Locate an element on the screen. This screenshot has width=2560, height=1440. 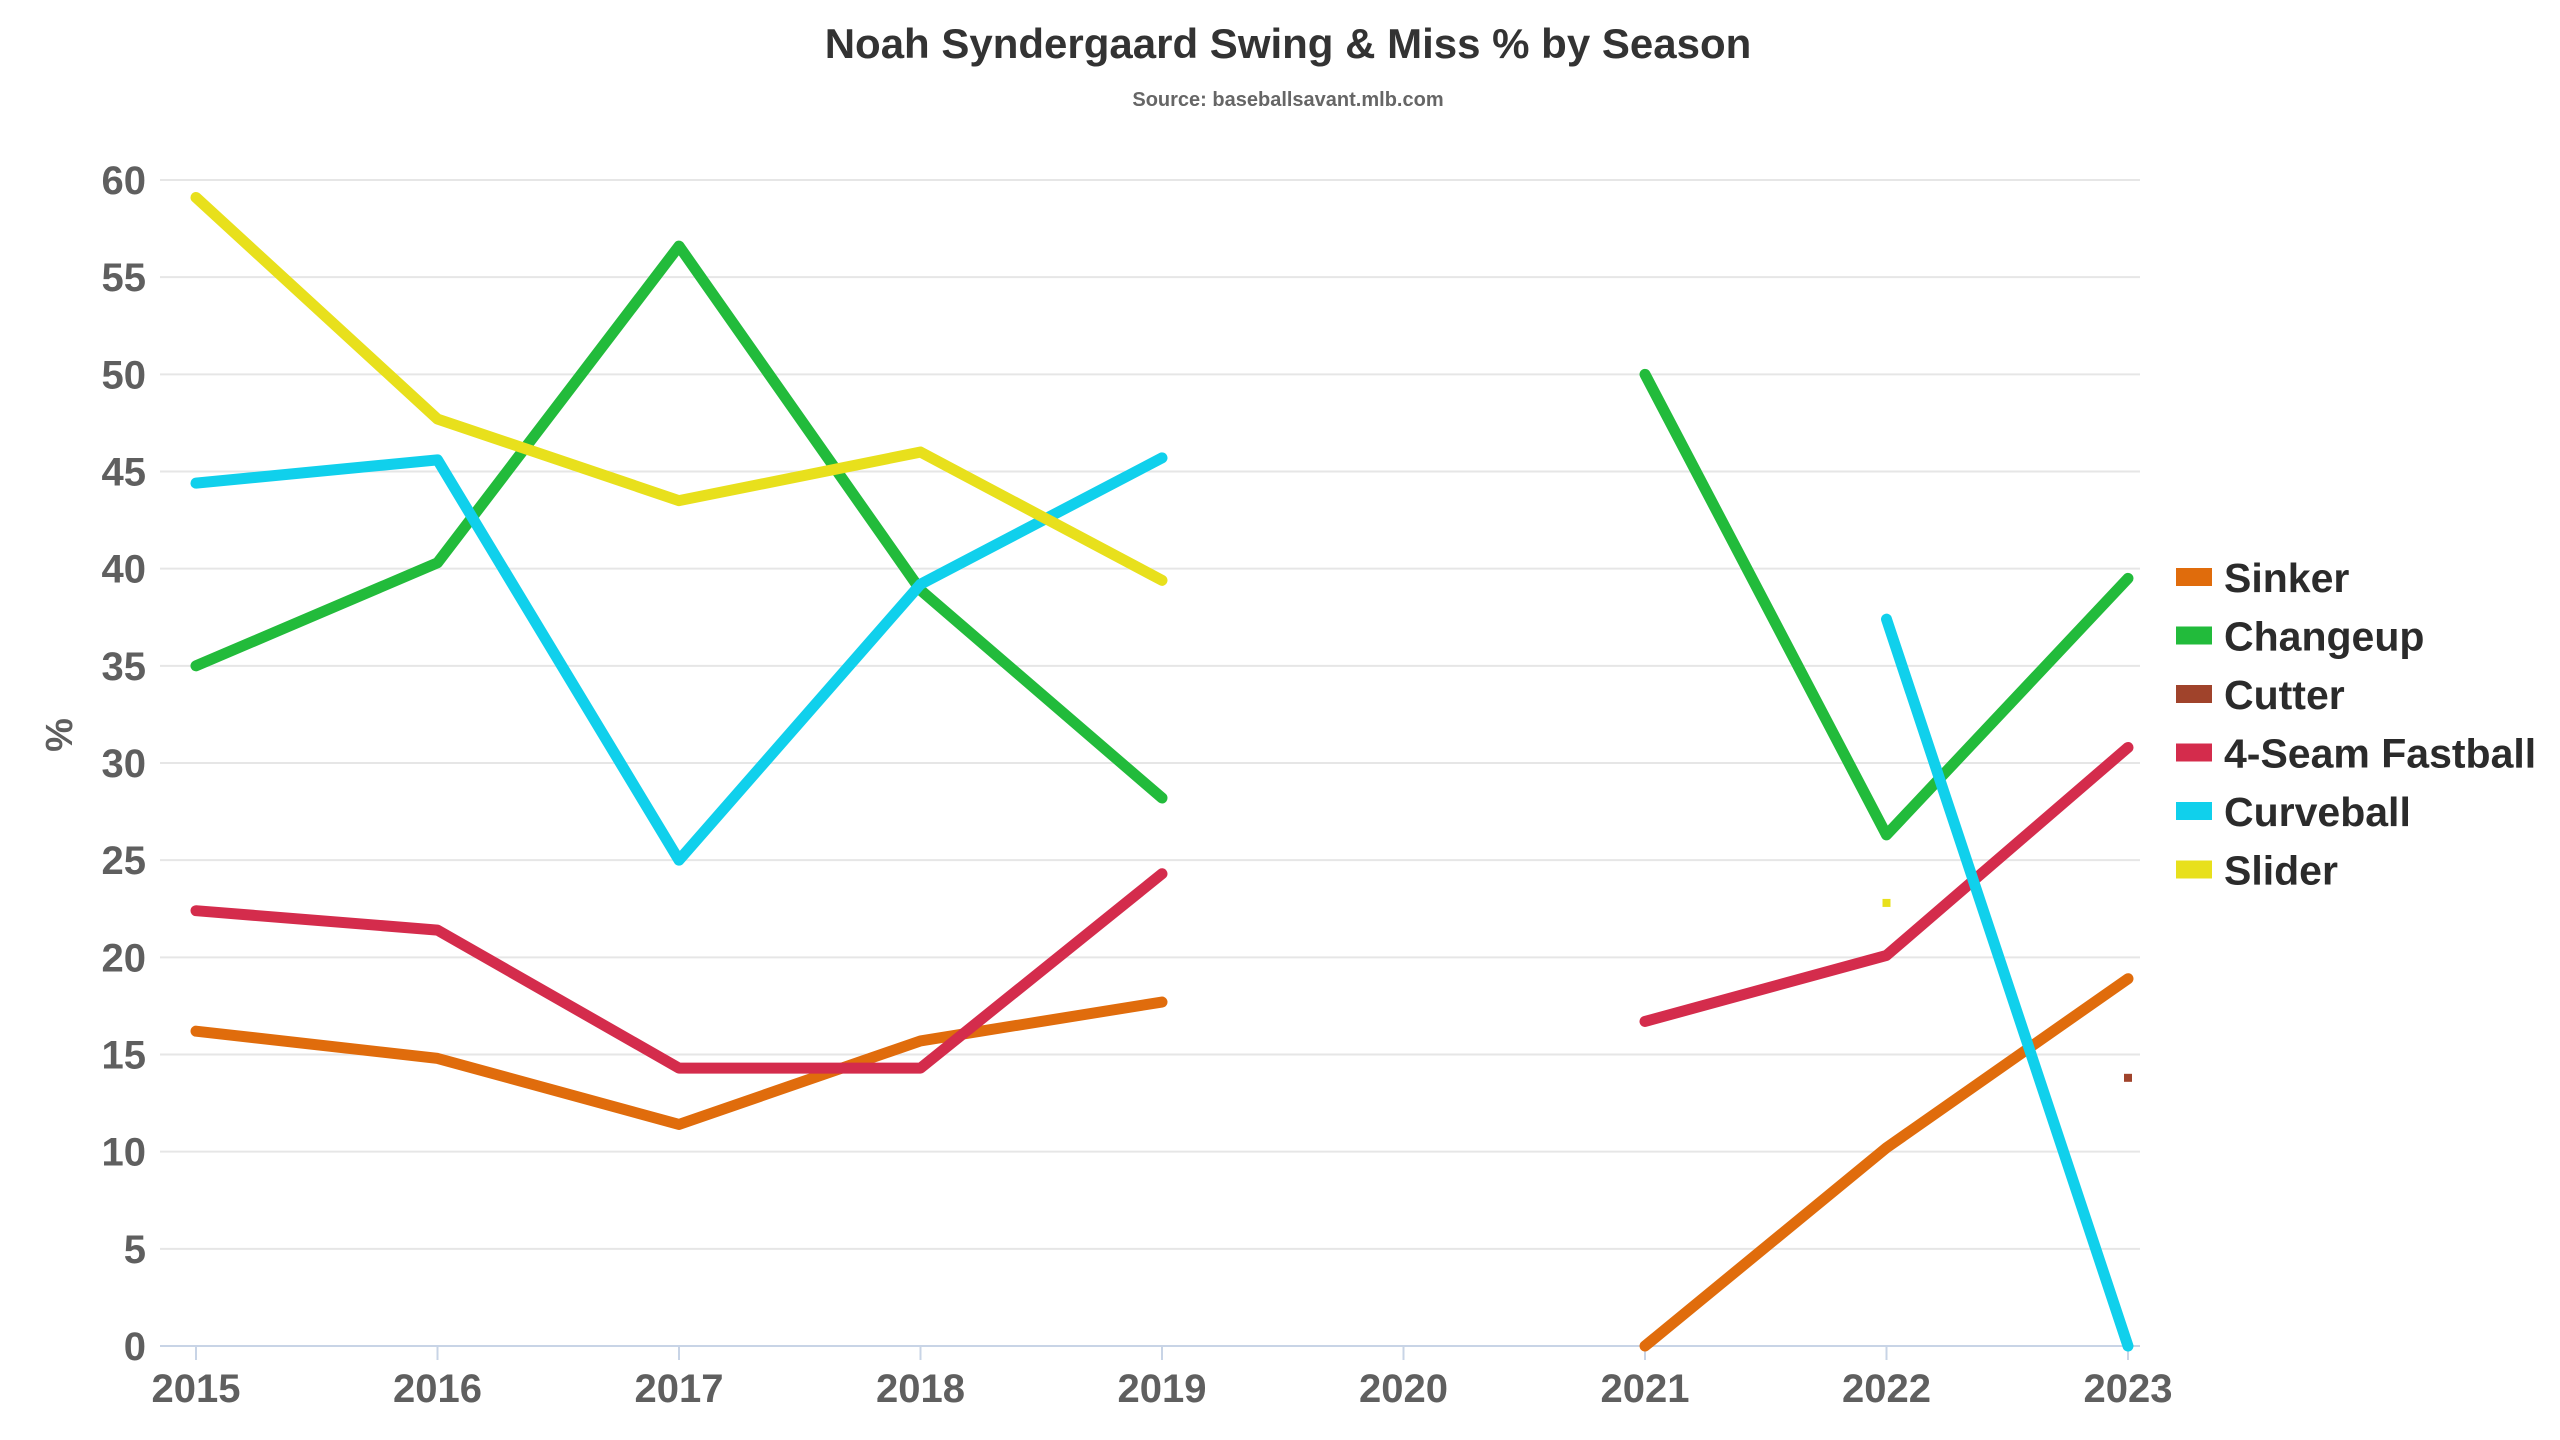
x-axis-ticks: 2015 2016 2017 2018 2019 2020 2021 2022 2023 is located at coordinates (1162, 1378).